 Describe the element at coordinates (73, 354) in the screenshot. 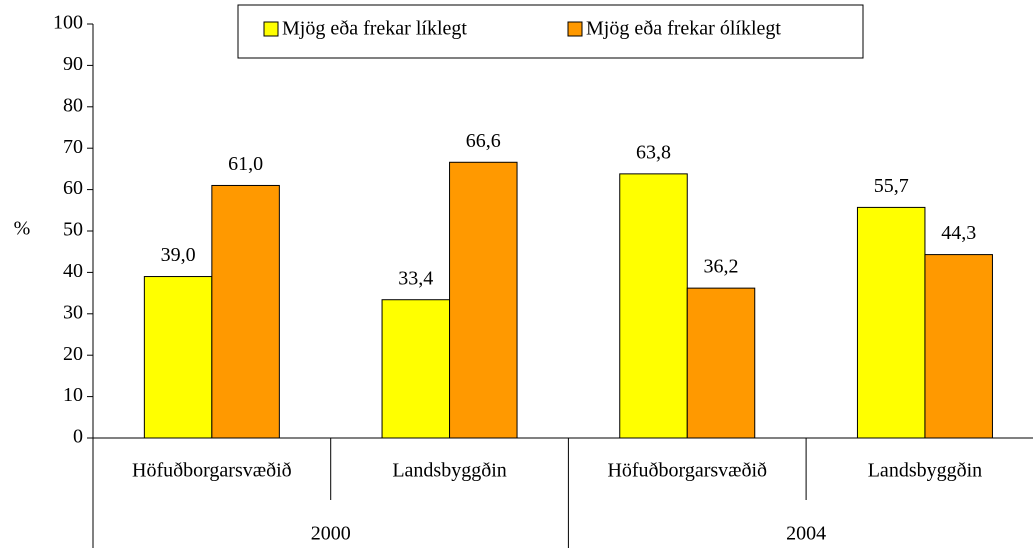

I see `y-tick-label: 20` at that location.